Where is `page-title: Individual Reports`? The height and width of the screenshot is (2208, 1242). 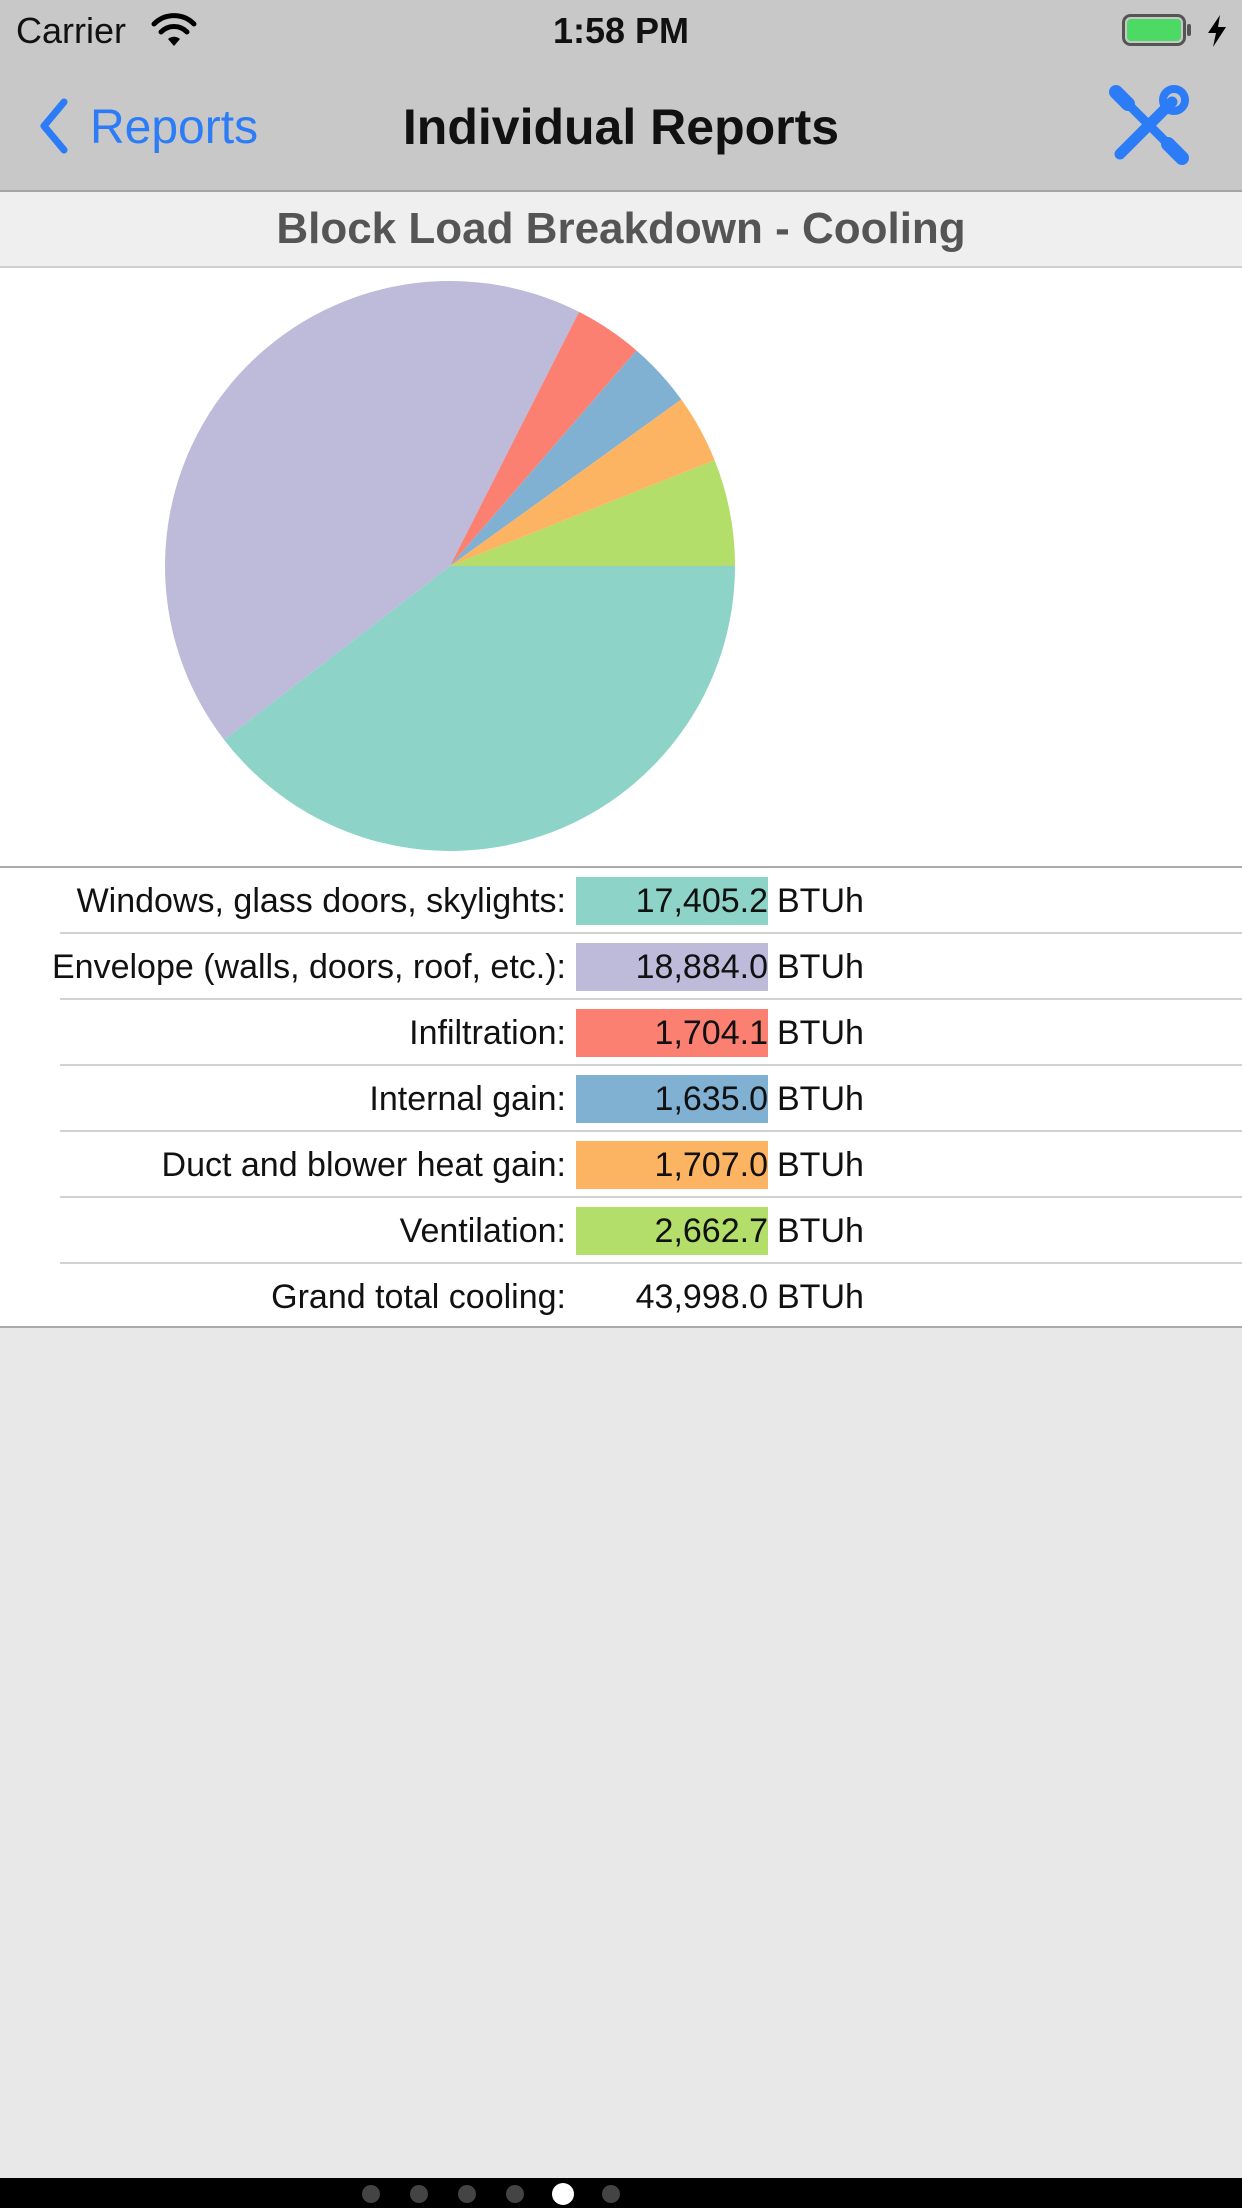 page-title: Individual Reports is located at coordinates (621, 127).